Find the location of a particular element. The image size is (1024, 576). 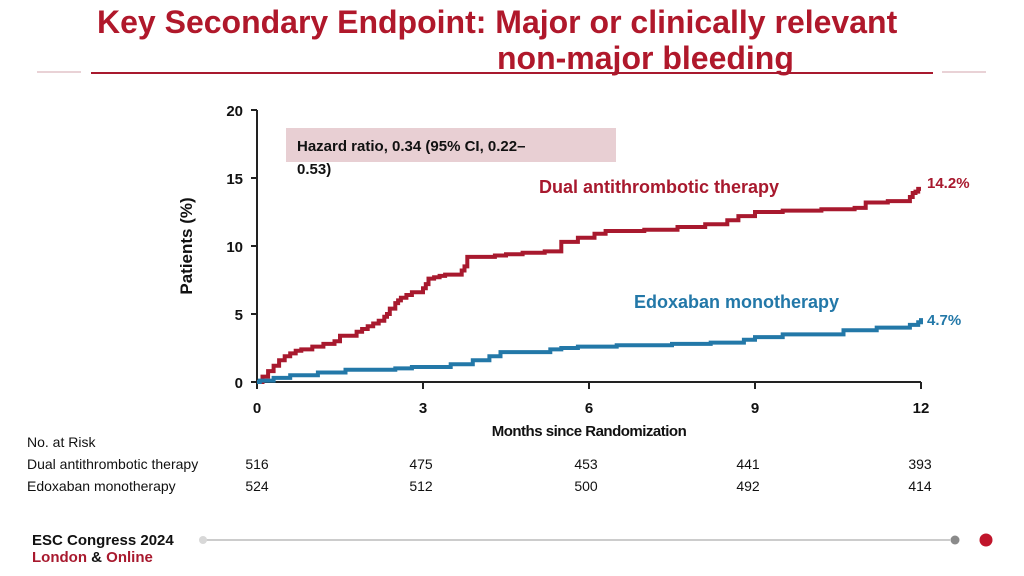

risk-value: 516 is located at coordinates (257, 464).